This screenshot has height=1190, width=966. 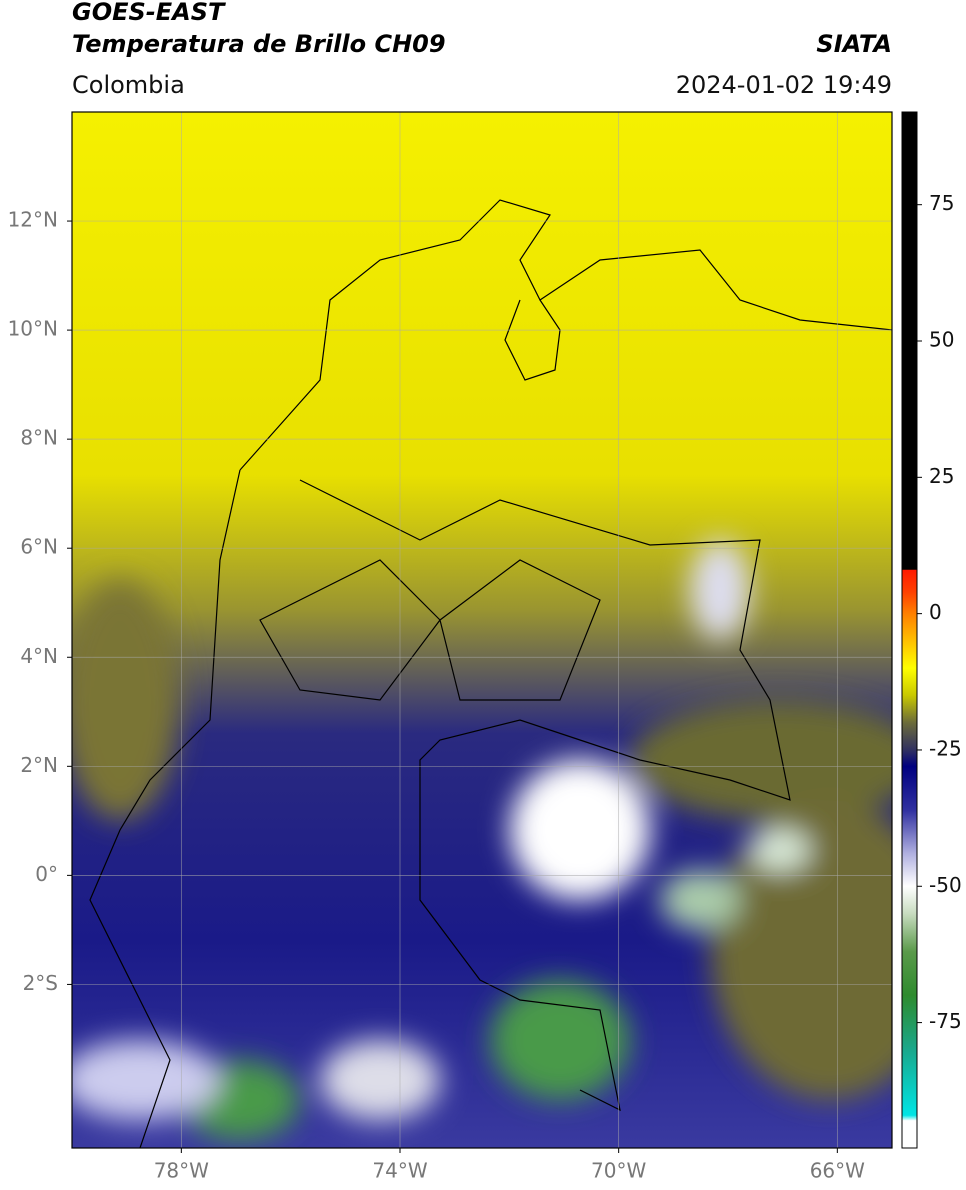 What do you see at coordinates (945, 885) in the screenshot?
I see `colorbar-tick-label: -50` at bounding box center [945, 885].